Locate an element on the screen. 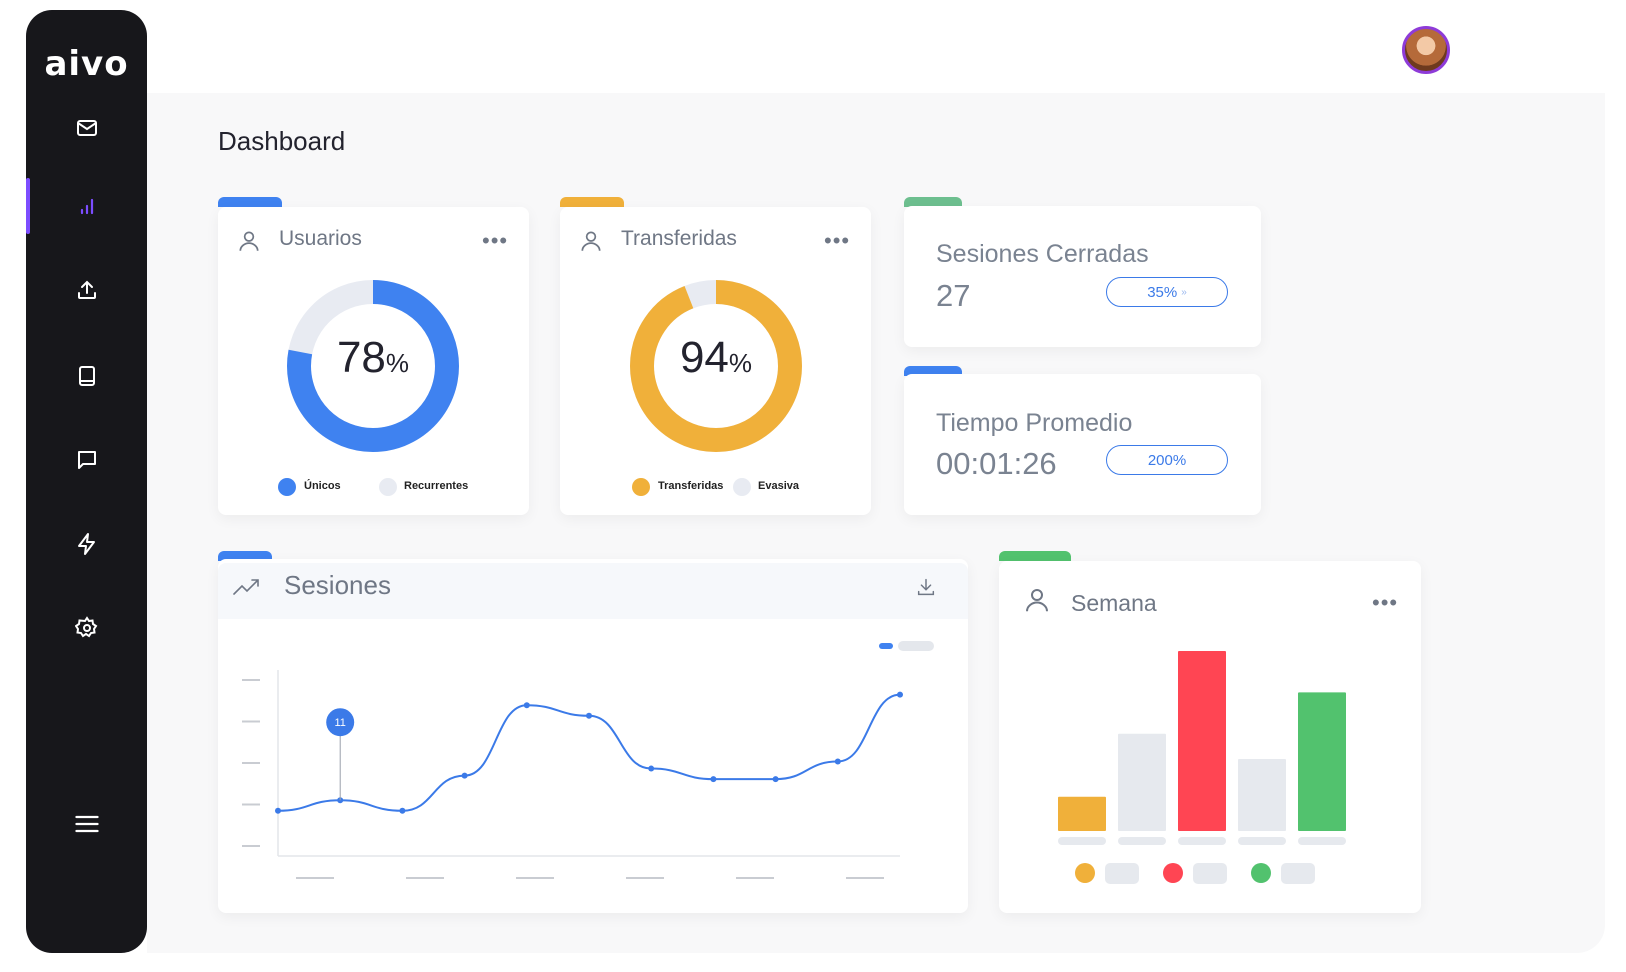  usuarios-donut-chart is located at coordinates (373, 366).